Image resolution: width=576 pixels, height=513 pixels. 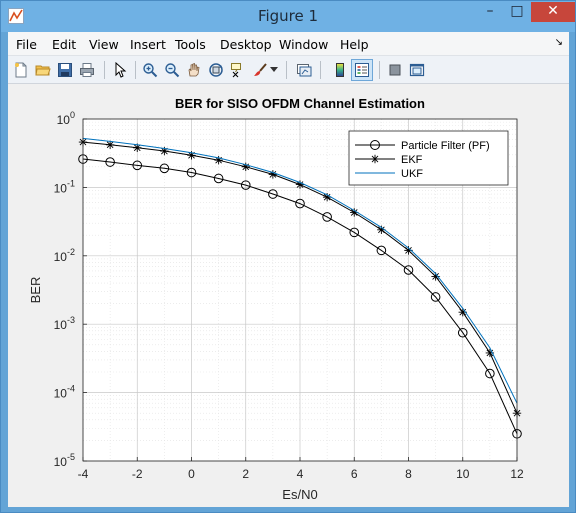 I want to click on printer-icon, so click(x=87, y=70).